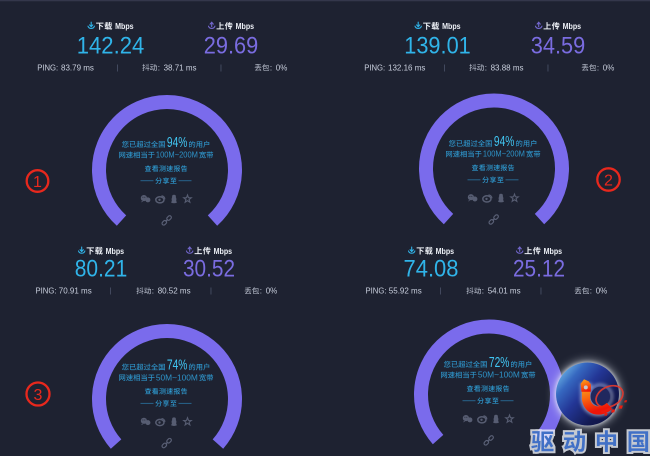 The image size is (650, 456). Describe the element at coordinates (111, 46) in the screenshot. I see `svg-text: 142.24` at that location.